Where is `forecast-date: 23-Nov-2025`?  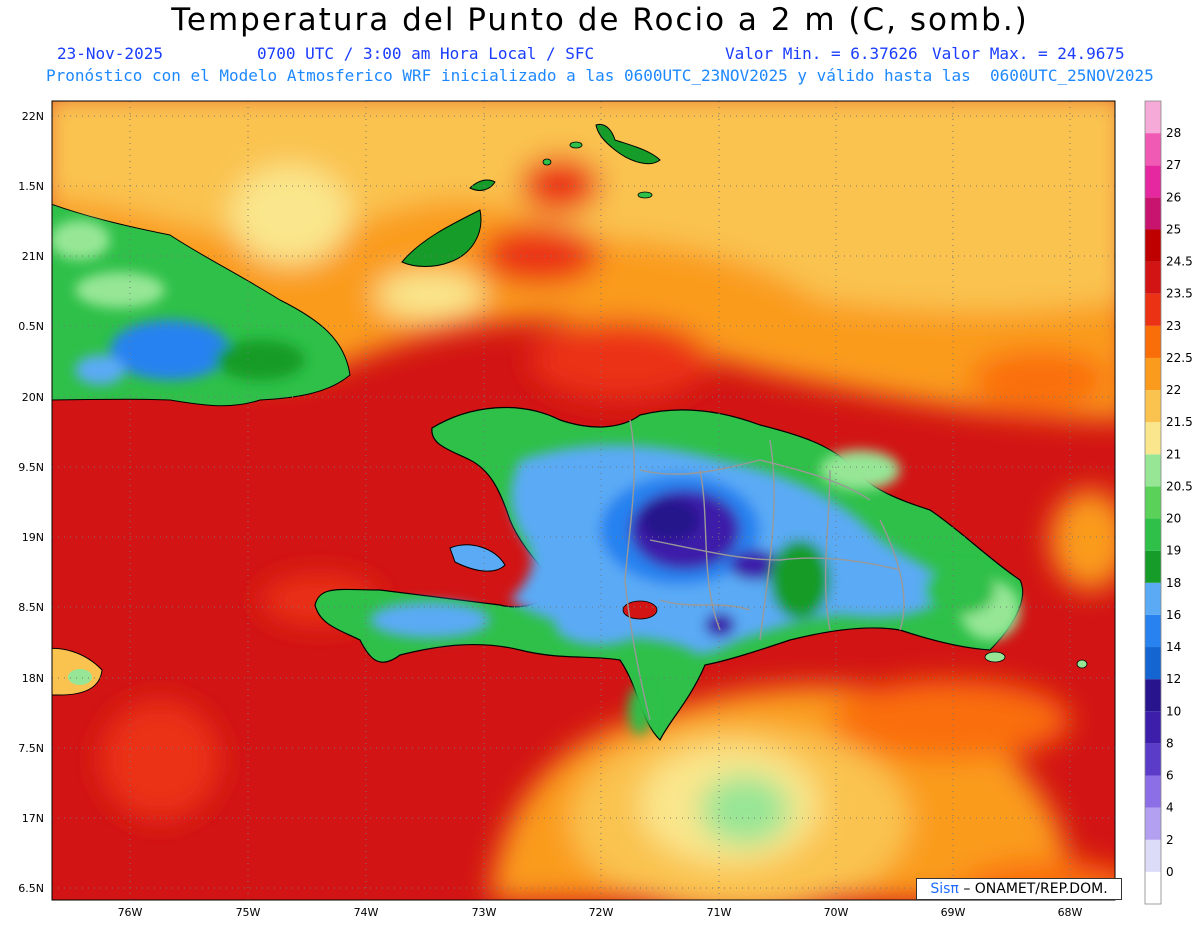 forecast-date: 23-Nov-2025 is located at coordinates (110, 53).